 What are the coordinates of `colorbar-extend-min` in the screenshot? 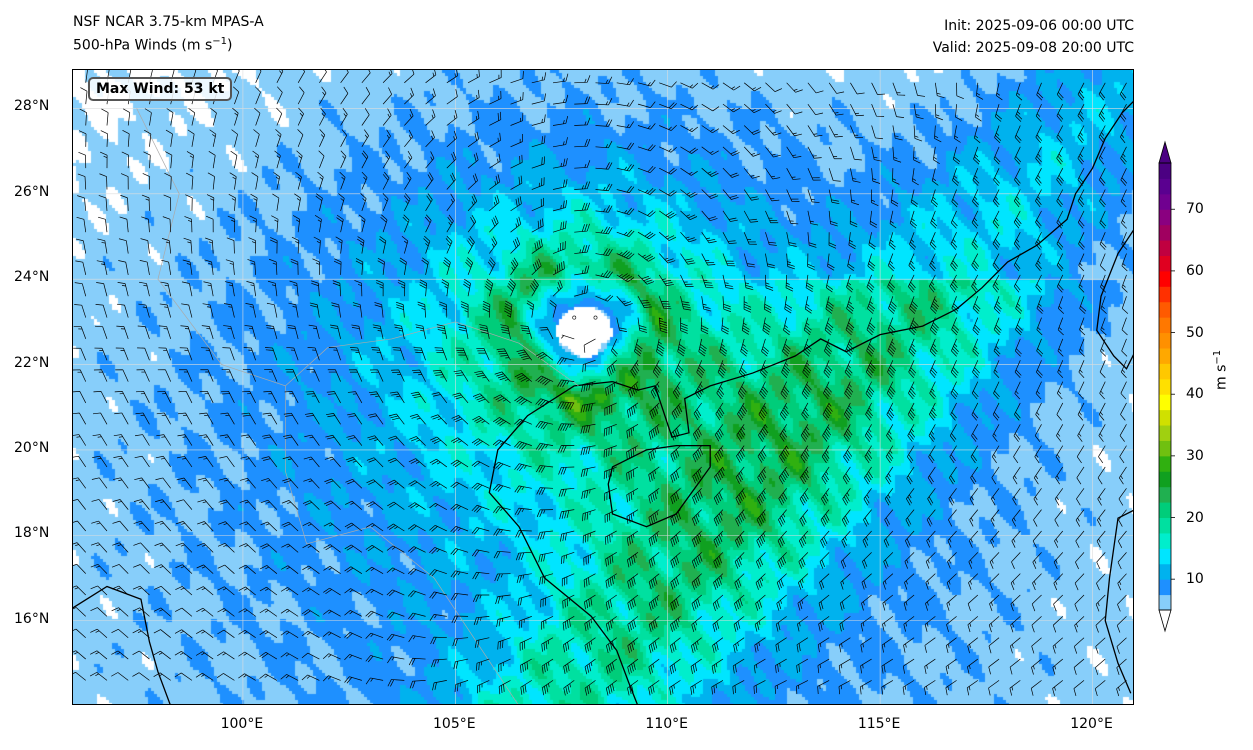 It's located at (1165, 621).